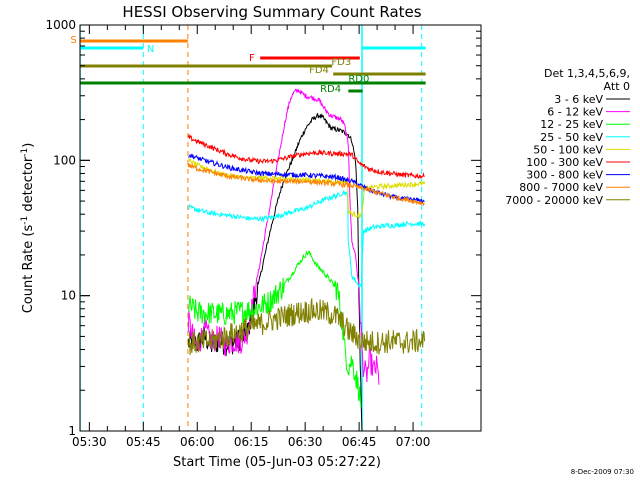 Image resolution: width=640 pixels, height=480 pixels. What do you see at coordinates (277, 462) in the screenshot?
I see `x-axis-label: Start Time (05-Jun-03 05:27:22)` at bounding box center [277, 462].